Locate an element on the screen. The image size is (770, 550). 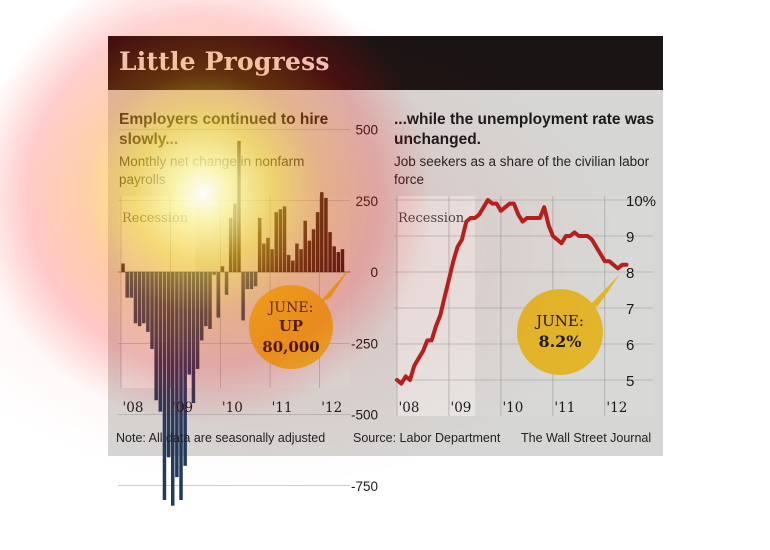
y-tick-label: 7 is located at coordinates (630, 309).